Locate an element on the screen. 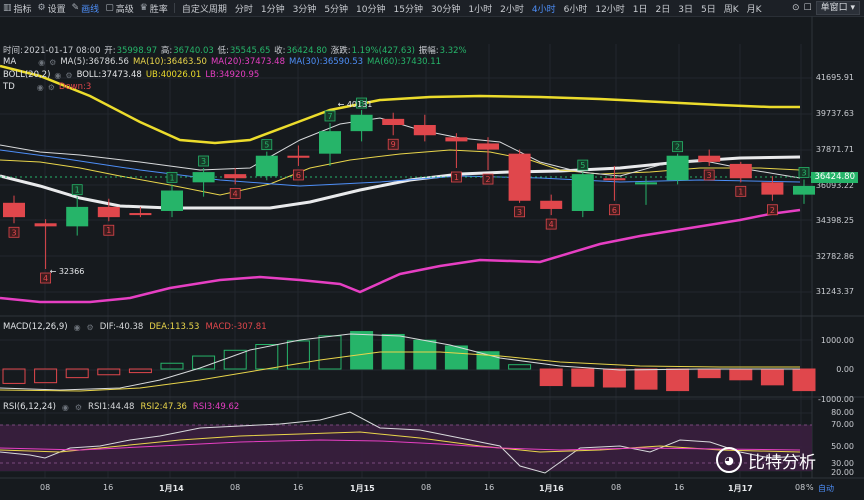  toolbar-gear-button: ⚙ 设置 is located at coordinates (52, 8).